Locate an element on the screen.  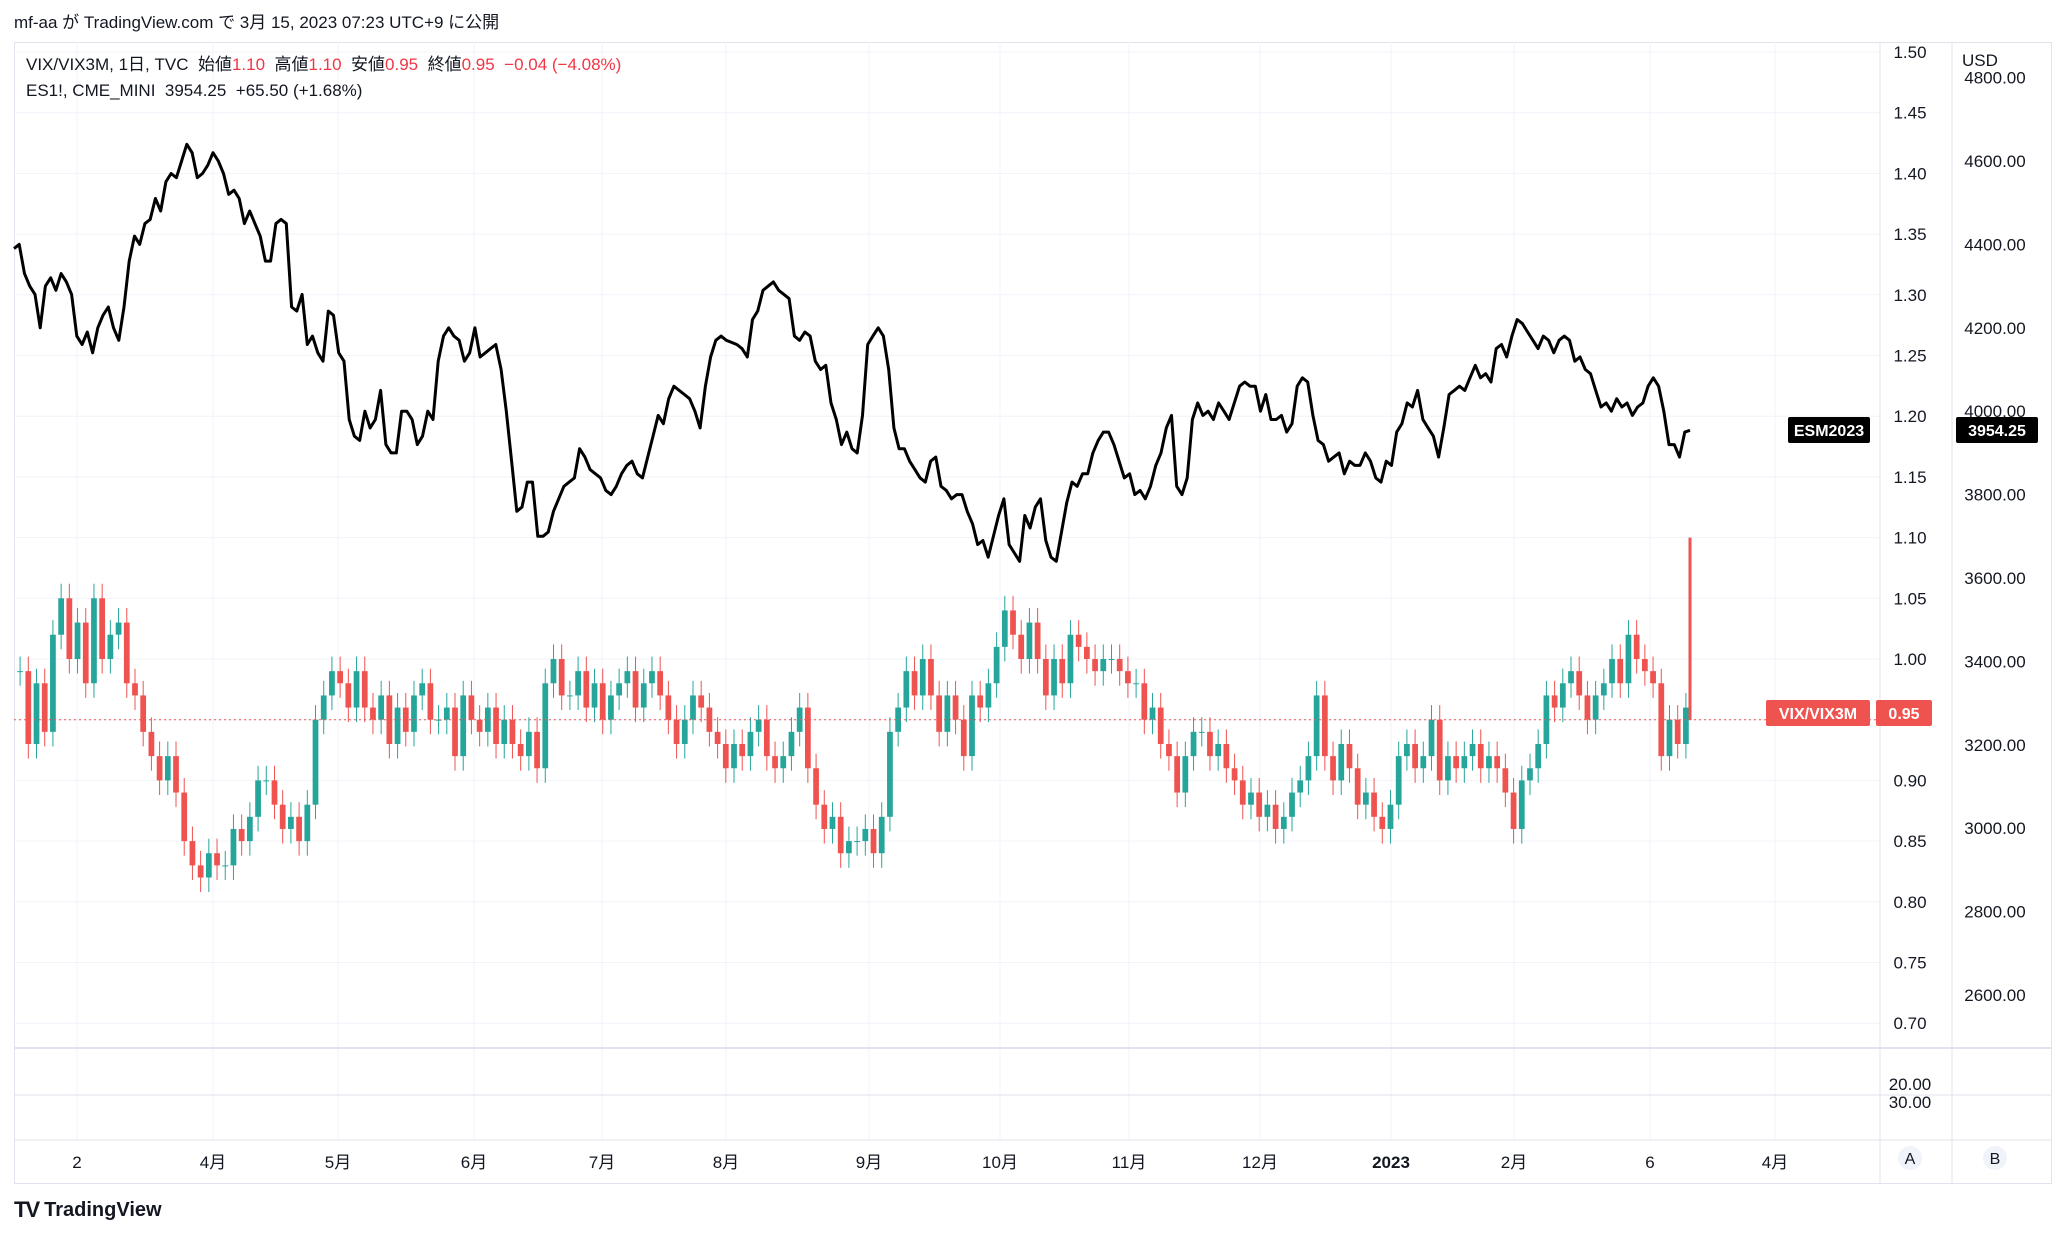
legend-es-symbol: ES1!, CME_MINI is located at coordinates (91, 90).